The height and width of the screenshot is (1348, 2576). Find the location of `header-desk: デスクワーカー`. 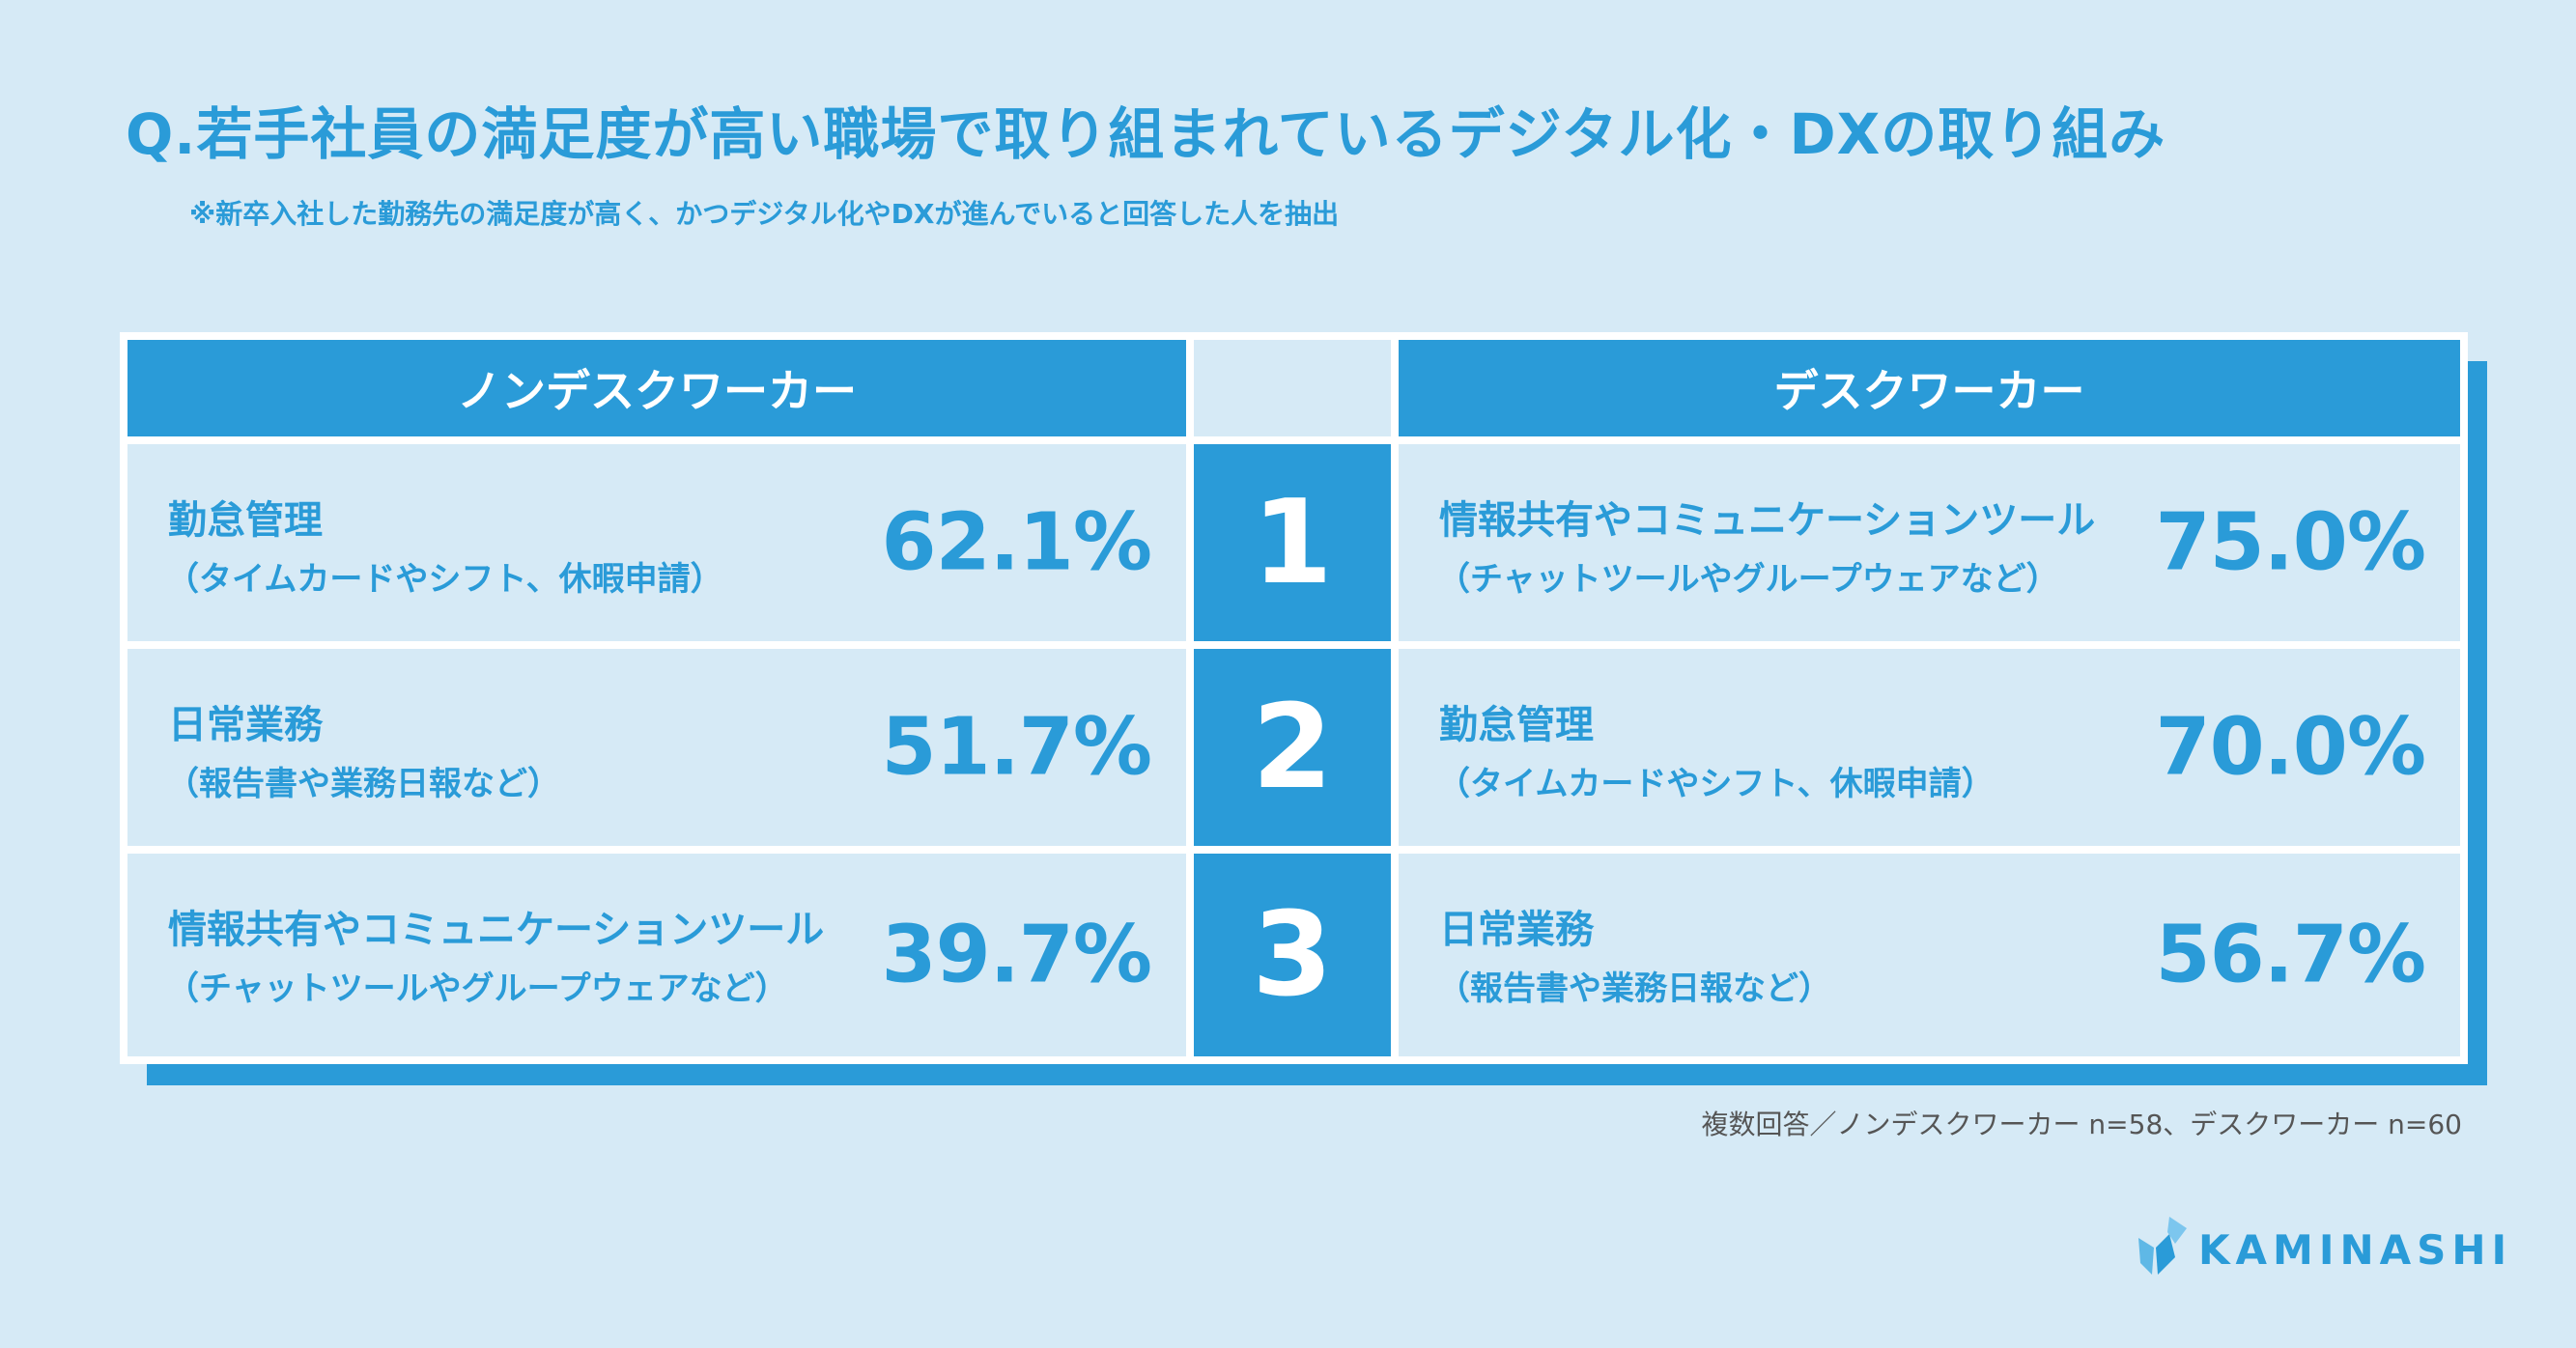

header-desk: デスクワーカー is located at coordinates (1929, 388).